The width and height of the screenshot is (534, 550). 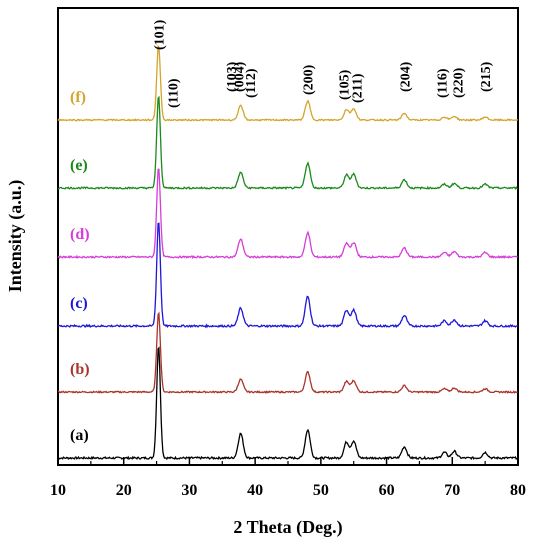 What do you see at coordinates (80, 369) in the screenshot?
I see `series-label-b: (b)` at bounding box center [80, 369].